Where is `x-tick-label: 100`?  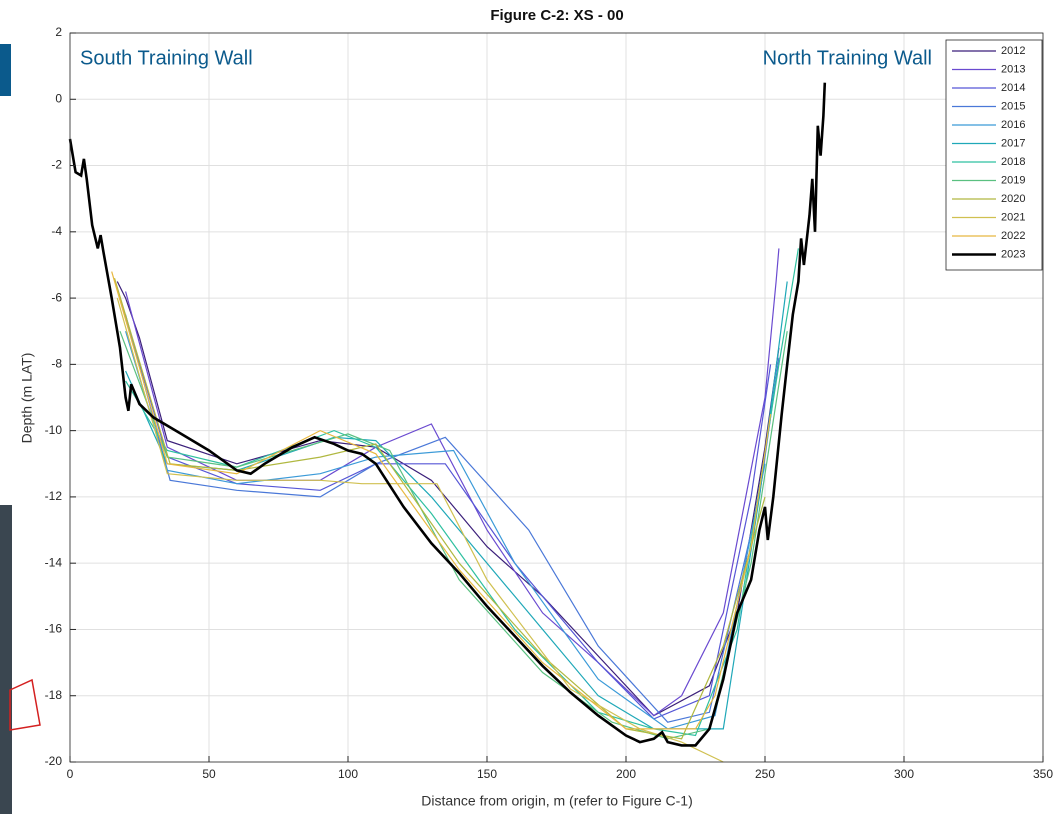 x-tick-label: 100 is located at coordinates (348, 774).